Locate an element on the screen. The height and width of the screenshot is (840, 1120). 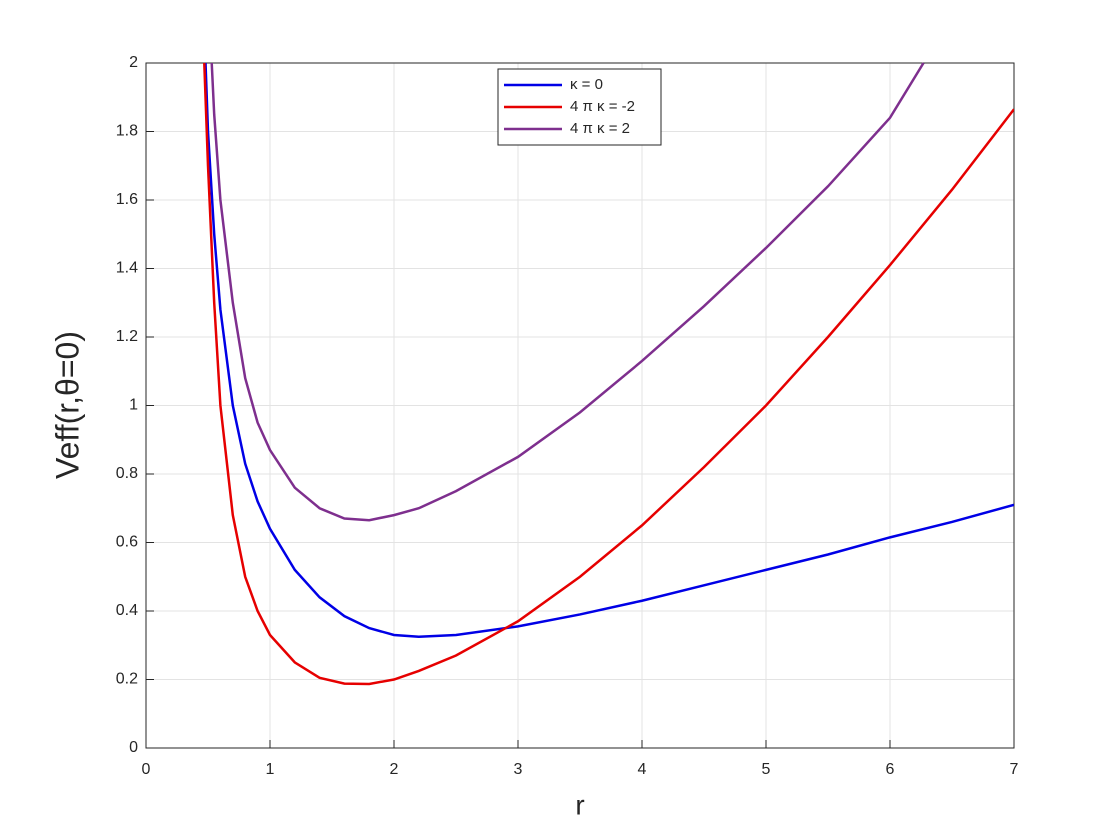
legend-label: 4 π κ = 2 is located at coordinates (600, 128).